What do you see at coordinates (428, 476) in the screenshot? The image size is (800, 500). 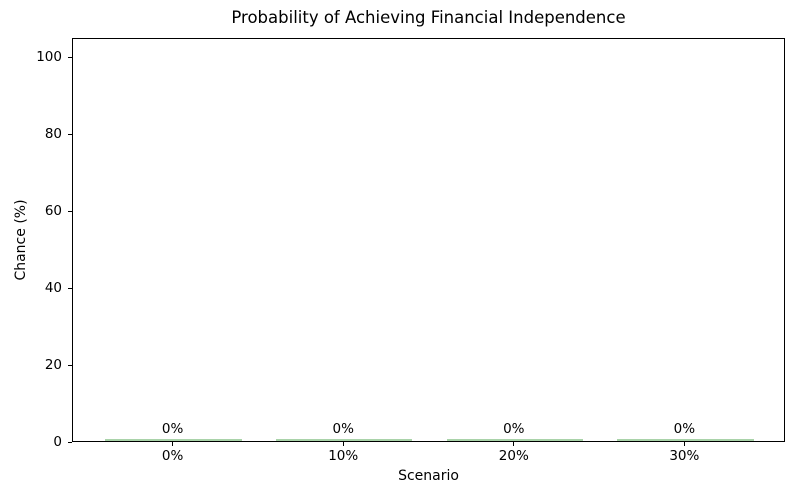 I see `x-axis-label: Scenario` at bounding box center [428, 476].